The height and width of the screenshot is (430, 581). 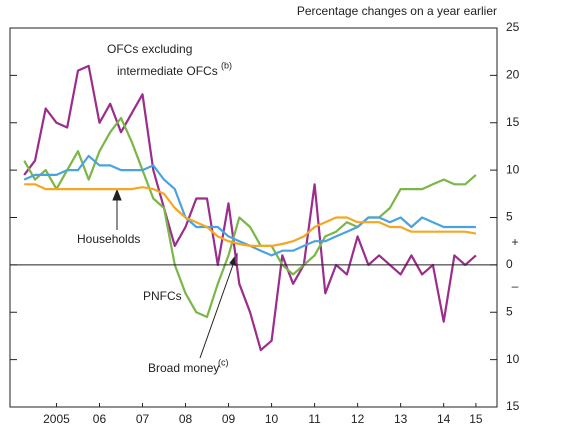 What do you see at coordinates (509, 264) in the screenshot?
I see `y-tick-label: 0` at bounding box center [509, 264].